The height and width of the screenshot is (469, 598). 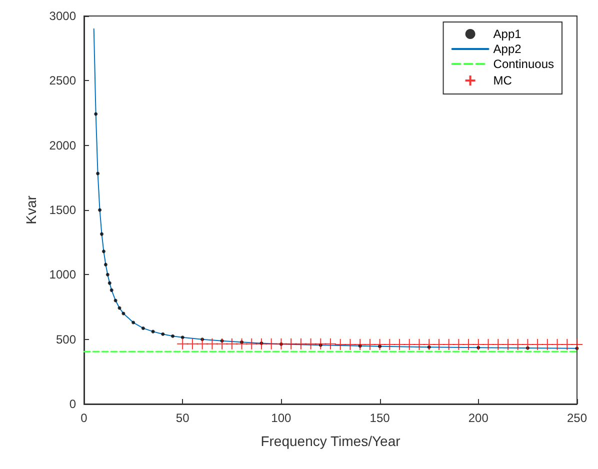 I want to click on y-tick-label: 1000, so click(x=62, y=275).